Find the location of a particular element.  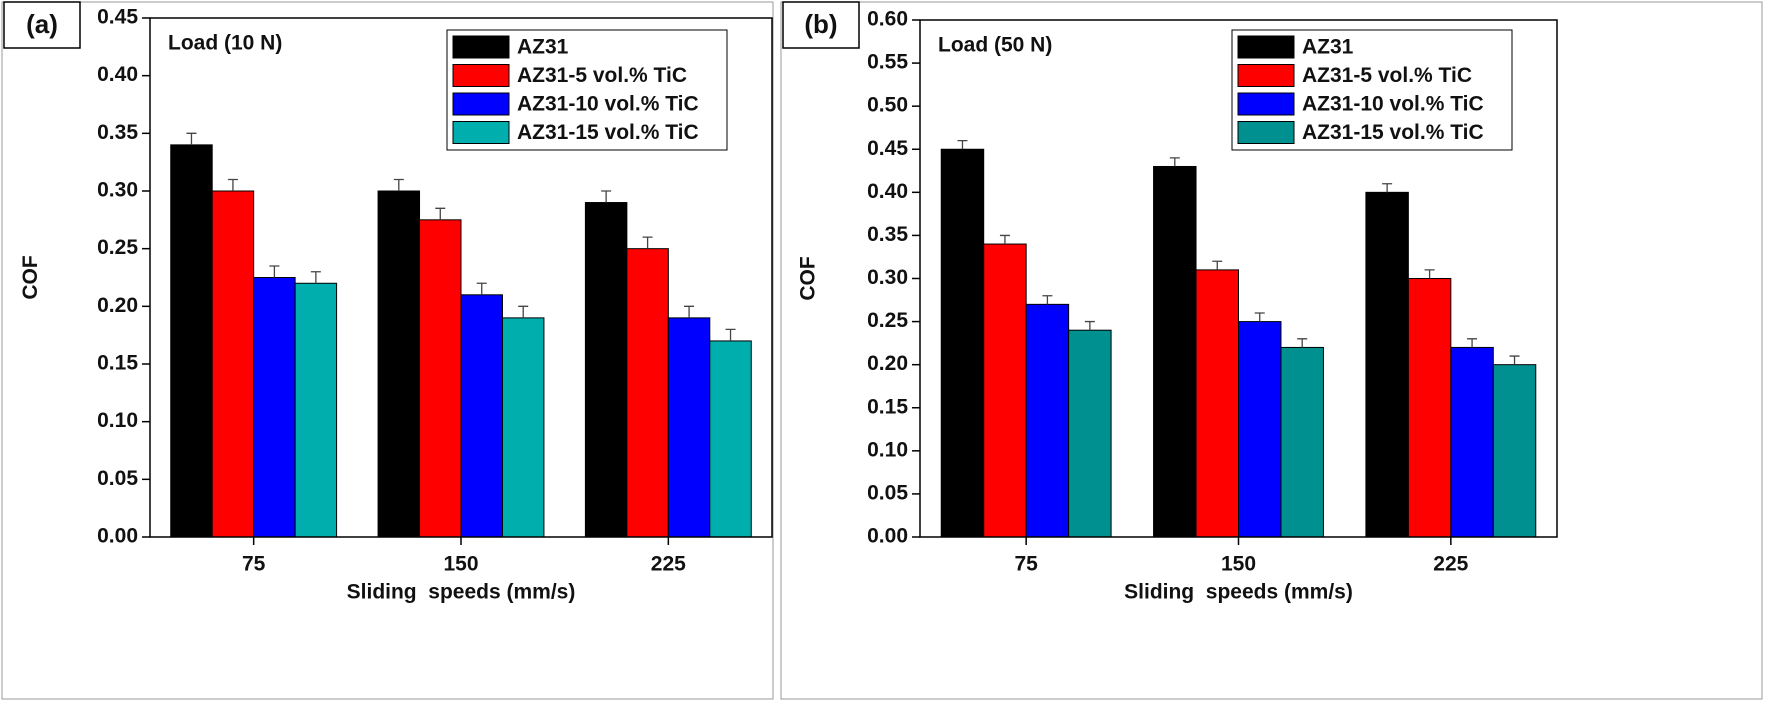

y-axis-label: COF is located at coordinates (807, 278).